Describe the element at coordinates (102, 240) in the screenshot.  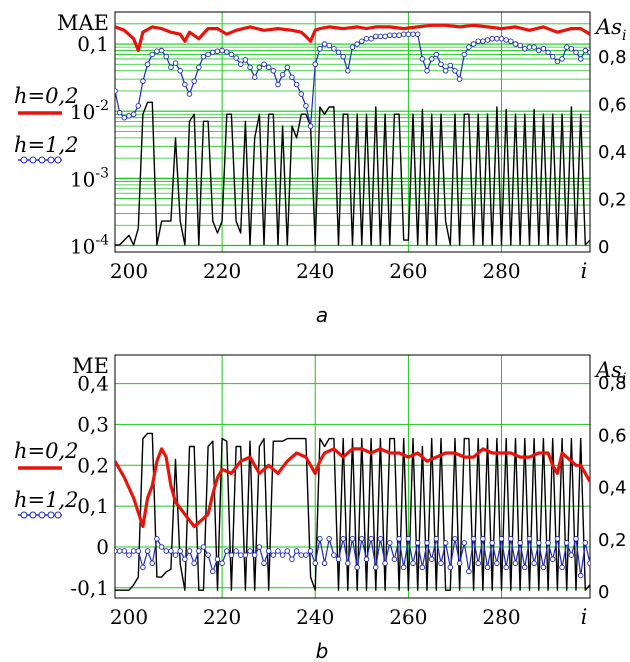
I see `tick-exponent: -4` at that location.